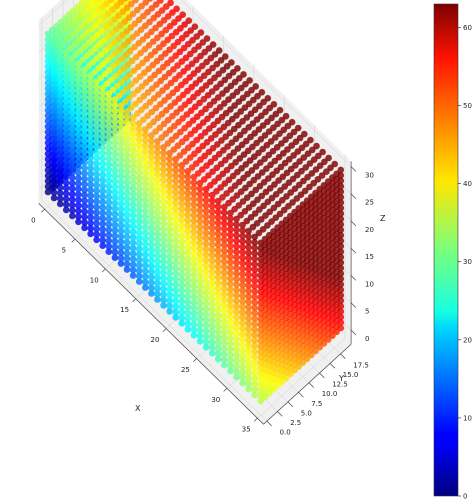 This screenshot has width=474, height=503. I want to click on colorbar-tick-label: 50, so click(467, 106).